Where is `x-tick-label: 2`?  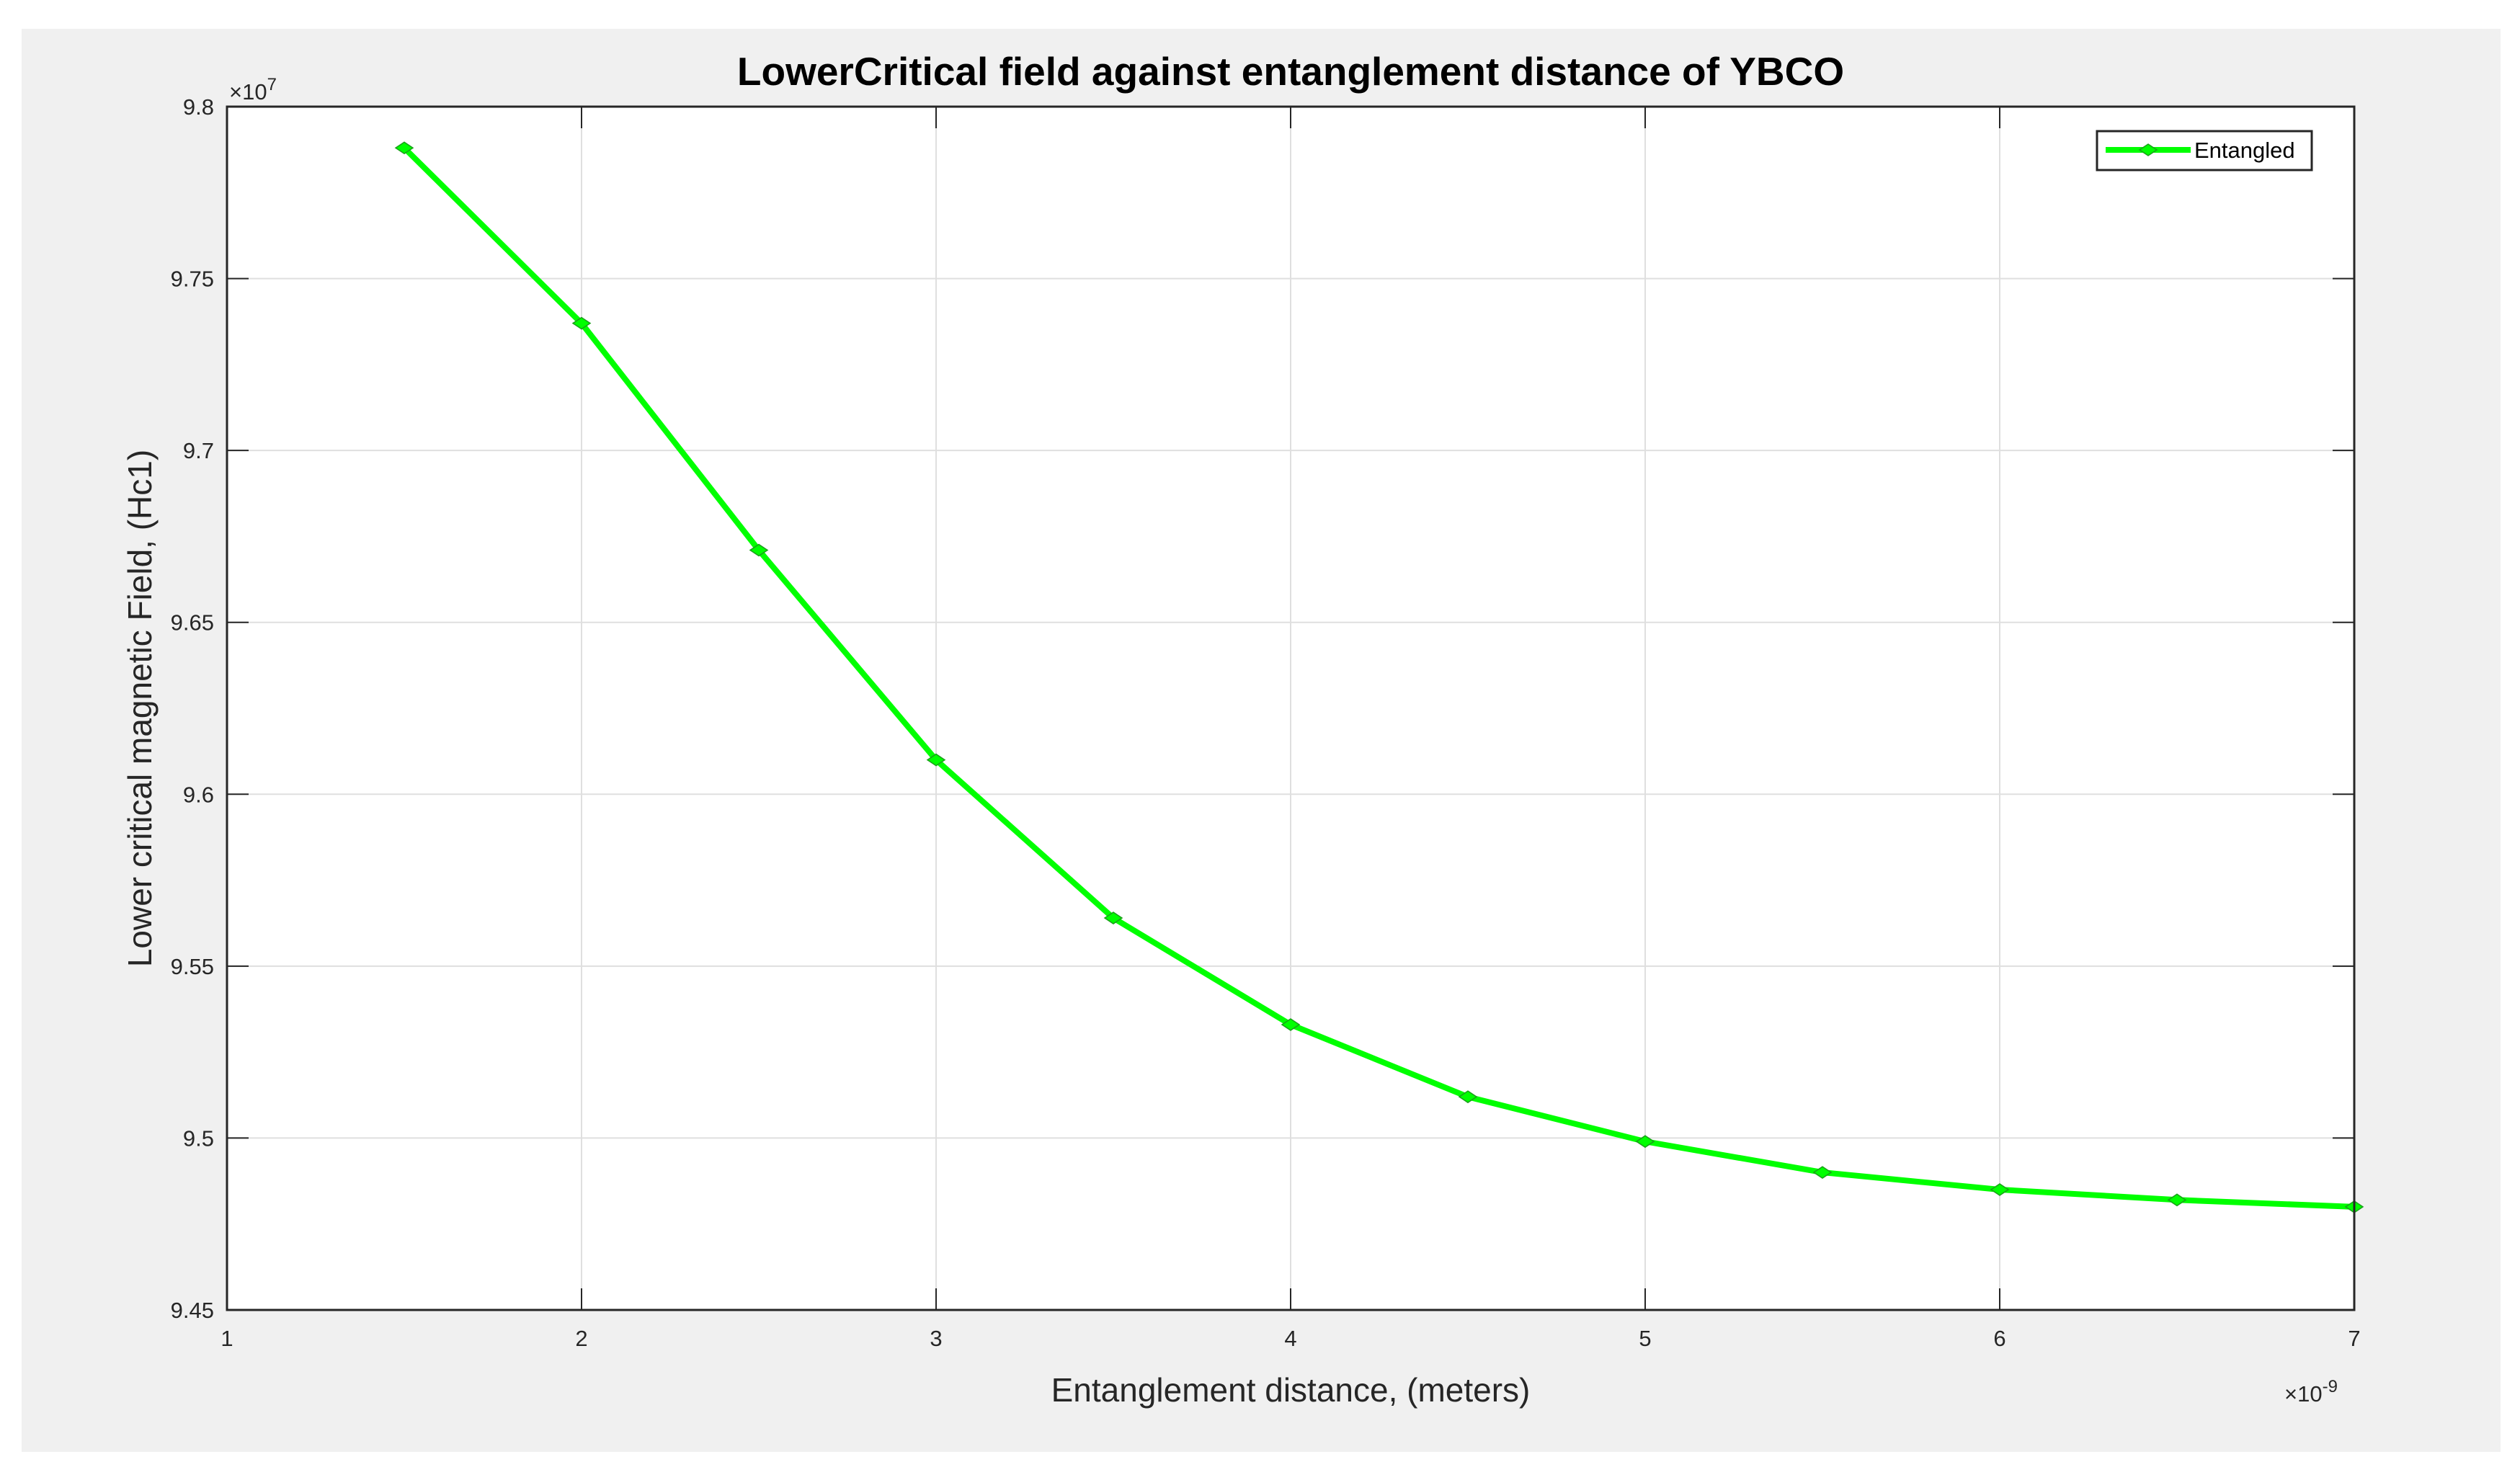 x-tick-label: 2 is located at coordinates (581, 1338).